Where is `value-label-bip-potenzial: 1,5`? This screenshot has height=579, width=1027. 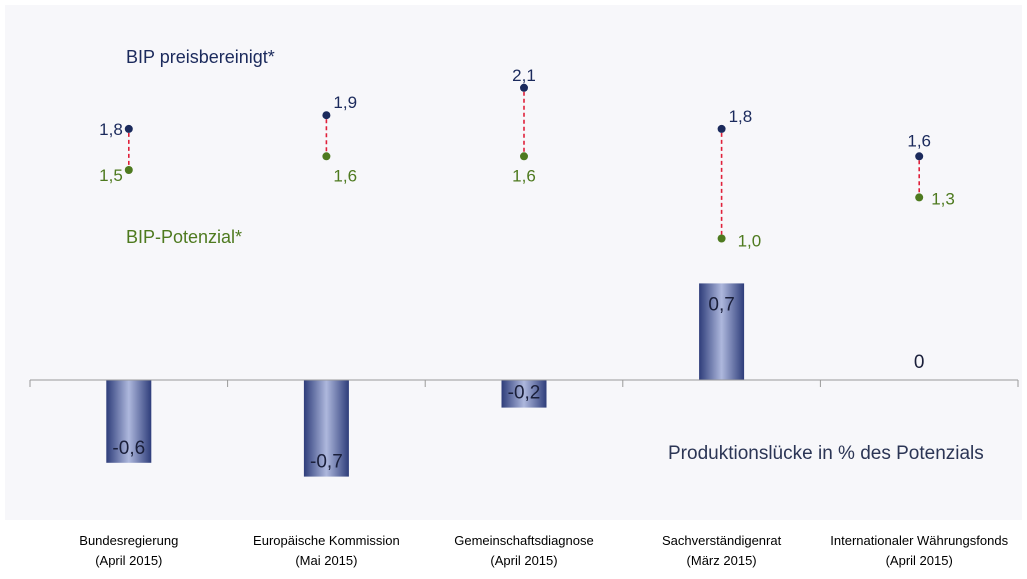
value-label-bip-potenzial: 1,5 is located at coordinates (111, 175).